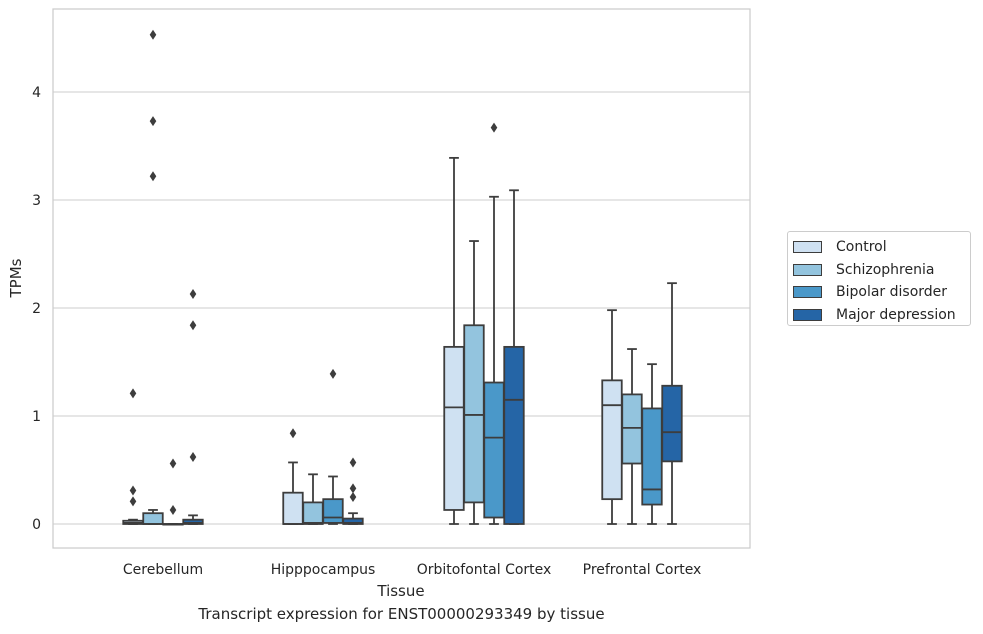 The width and height of the screenshot is (983, 634). What do you see at coordinates (484, 570) in the screenshot?
I see `x-tick-label: Orbitofontal Cortex` at bounding box center [484, 570].